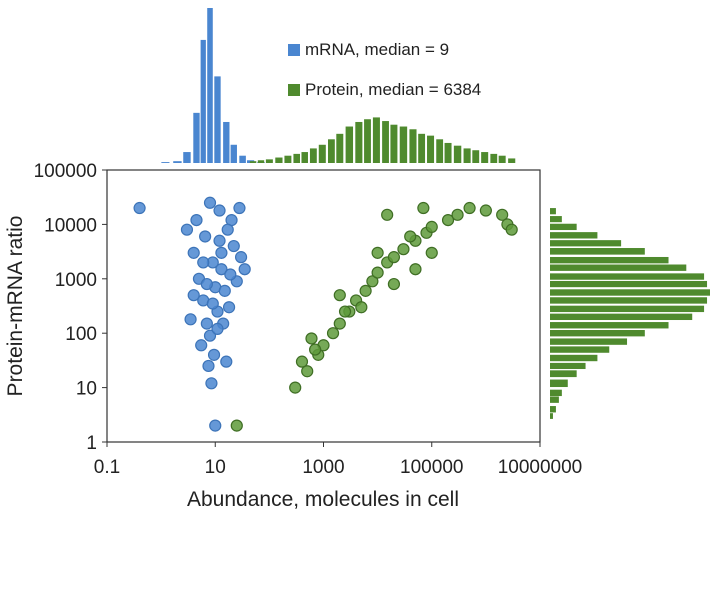  What do you see at coordinates (215, 467) in the screenshot?
I see `x-tick-label: 10` at bounding box center [215, 467].